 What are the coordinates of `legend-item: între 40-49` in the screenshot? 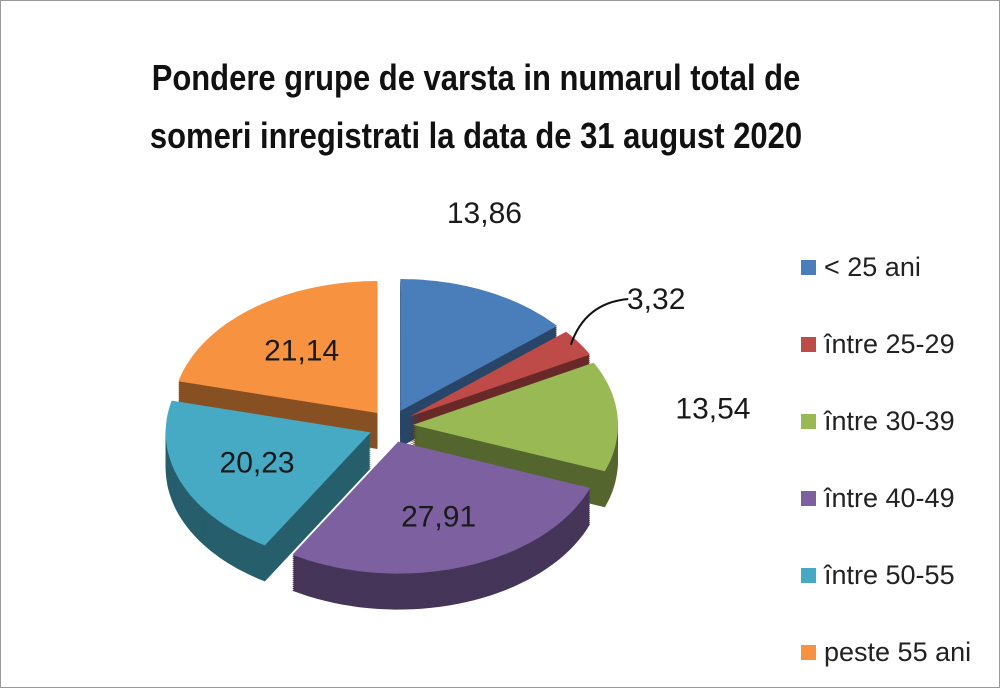 It's located at (886, 498).